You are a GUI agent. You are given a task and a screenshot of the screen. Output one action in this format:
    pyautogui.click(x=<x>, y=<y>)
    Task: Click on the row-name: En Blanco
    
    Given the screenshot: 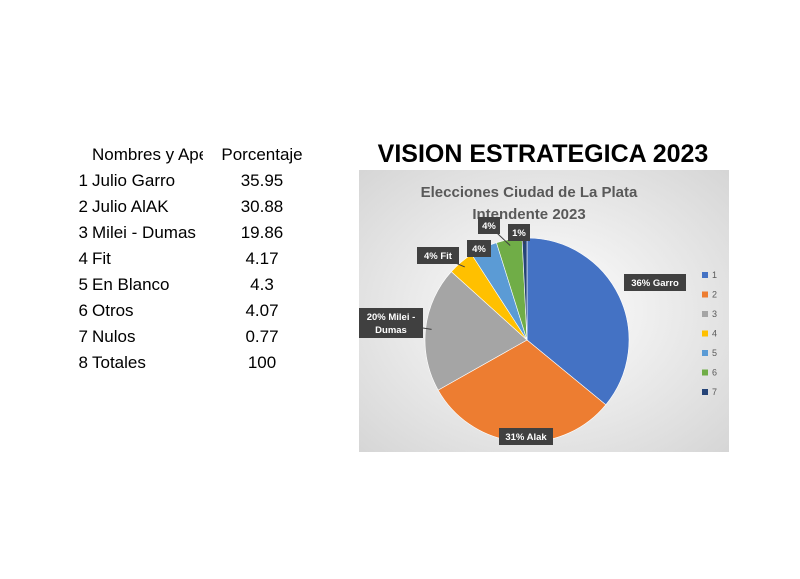 What is the action you would take?
    pyautogui.click(x=131, y=284)
    